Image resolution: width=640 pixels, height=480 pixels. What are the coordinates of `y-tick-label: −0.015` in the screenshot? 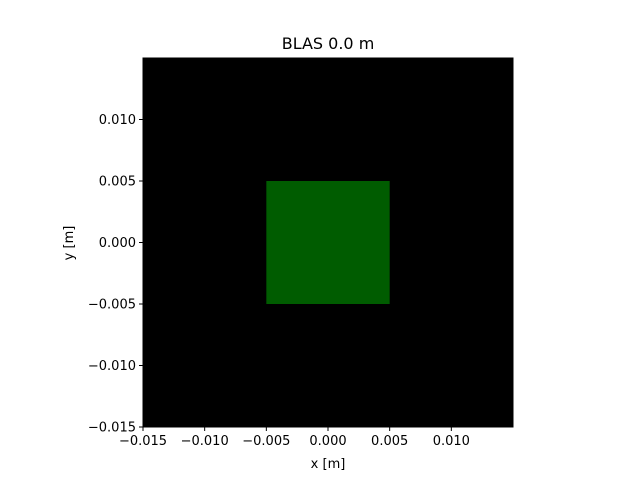 It's located at (112, 428).